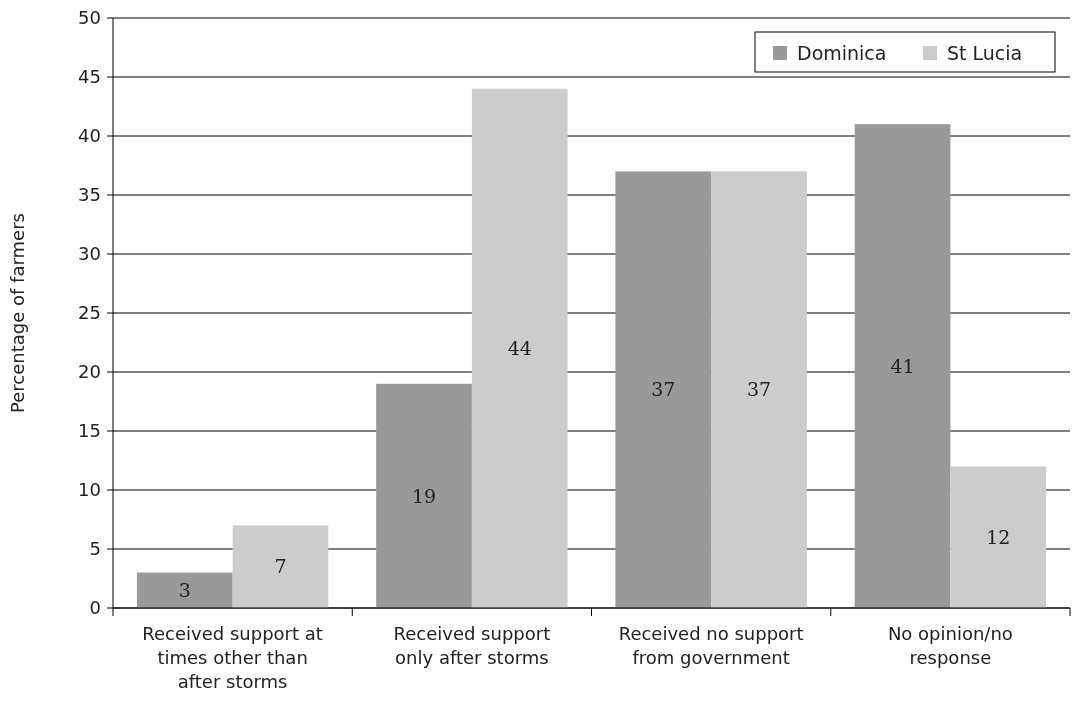 The height and width of the screenshot is (708, 1074). What do you see at coordinates (17, 313) in the screenshot?
I see `y-axis-title: Percentage of farmers` at bounding box center [17, 313].